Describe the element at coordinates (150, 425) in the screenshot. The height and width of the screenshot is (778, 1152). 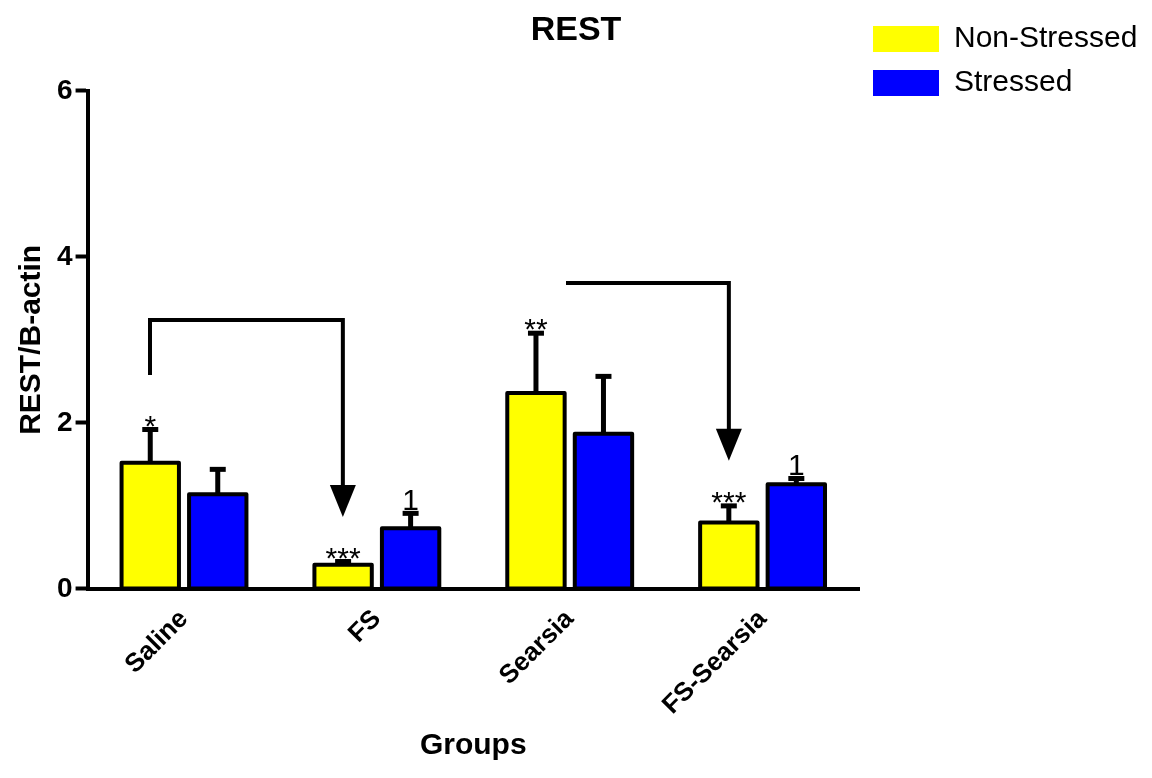
I see `annotation: *` at that location.